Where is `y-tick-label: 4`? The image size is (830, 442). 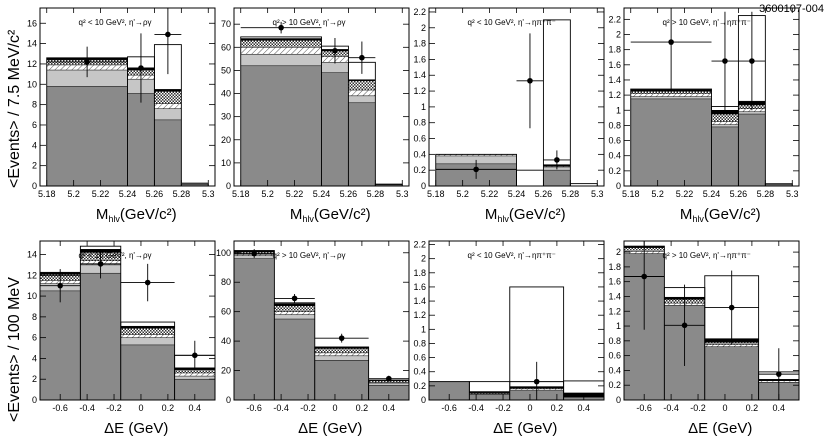 y-tick-label: 4 is located at coordinates (34, 358).